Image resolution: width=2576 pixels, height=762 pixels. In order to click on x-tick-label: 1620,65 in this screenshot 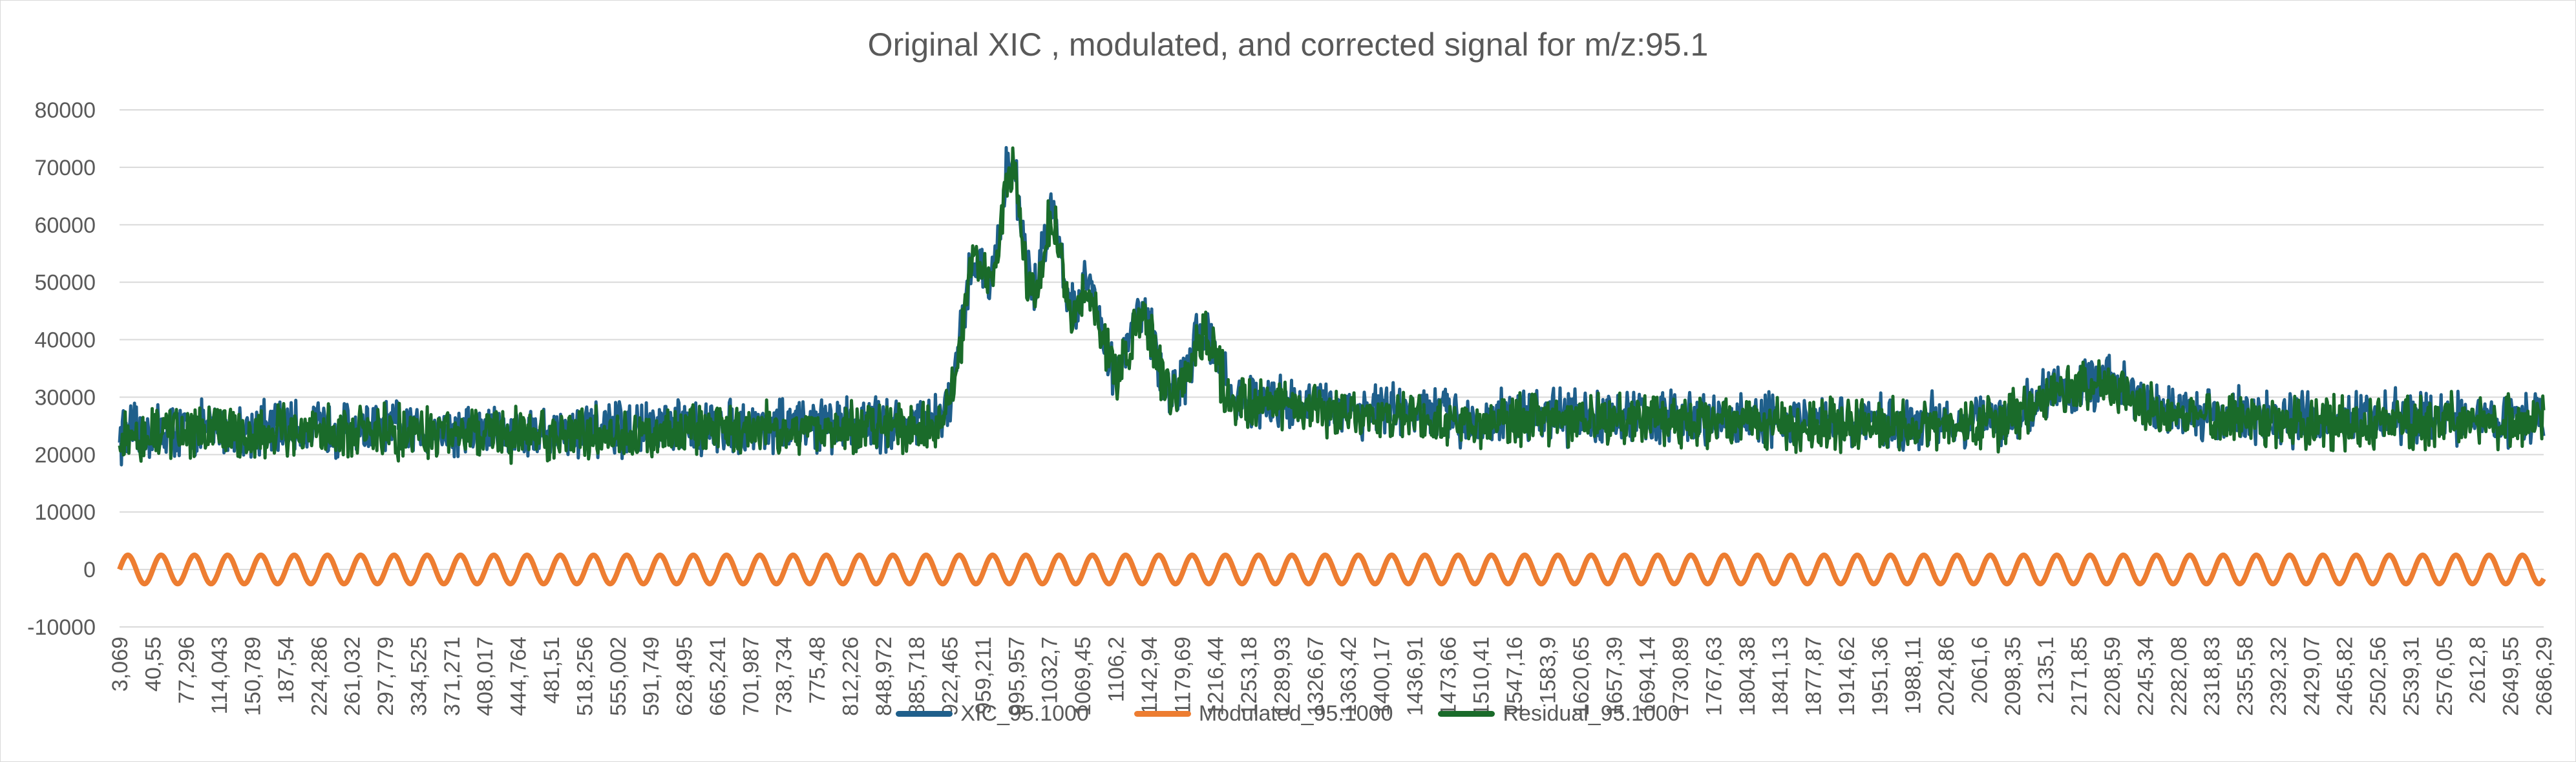, I will do `click(1581, 676)`.